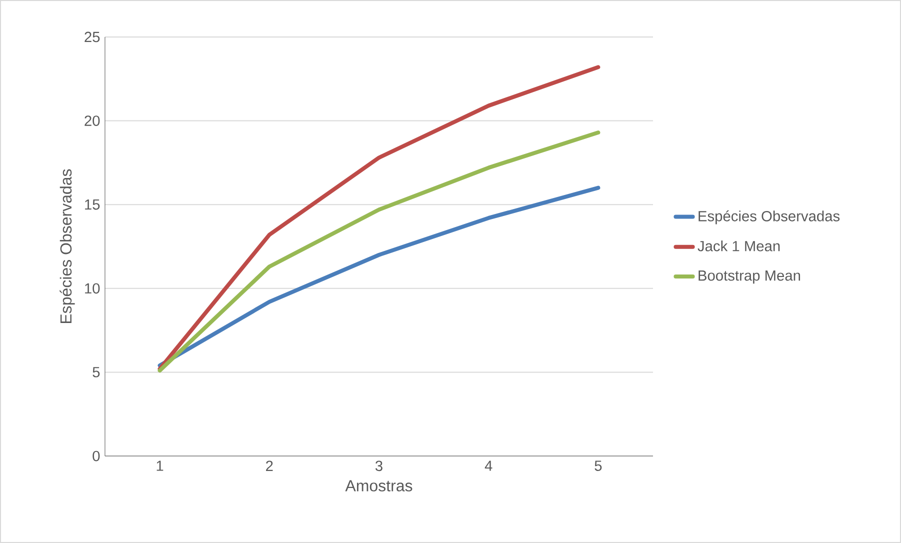  Describe the element at coordinates (92, 121) in the screenshot. I see `y-tick-label: 20` at that location.